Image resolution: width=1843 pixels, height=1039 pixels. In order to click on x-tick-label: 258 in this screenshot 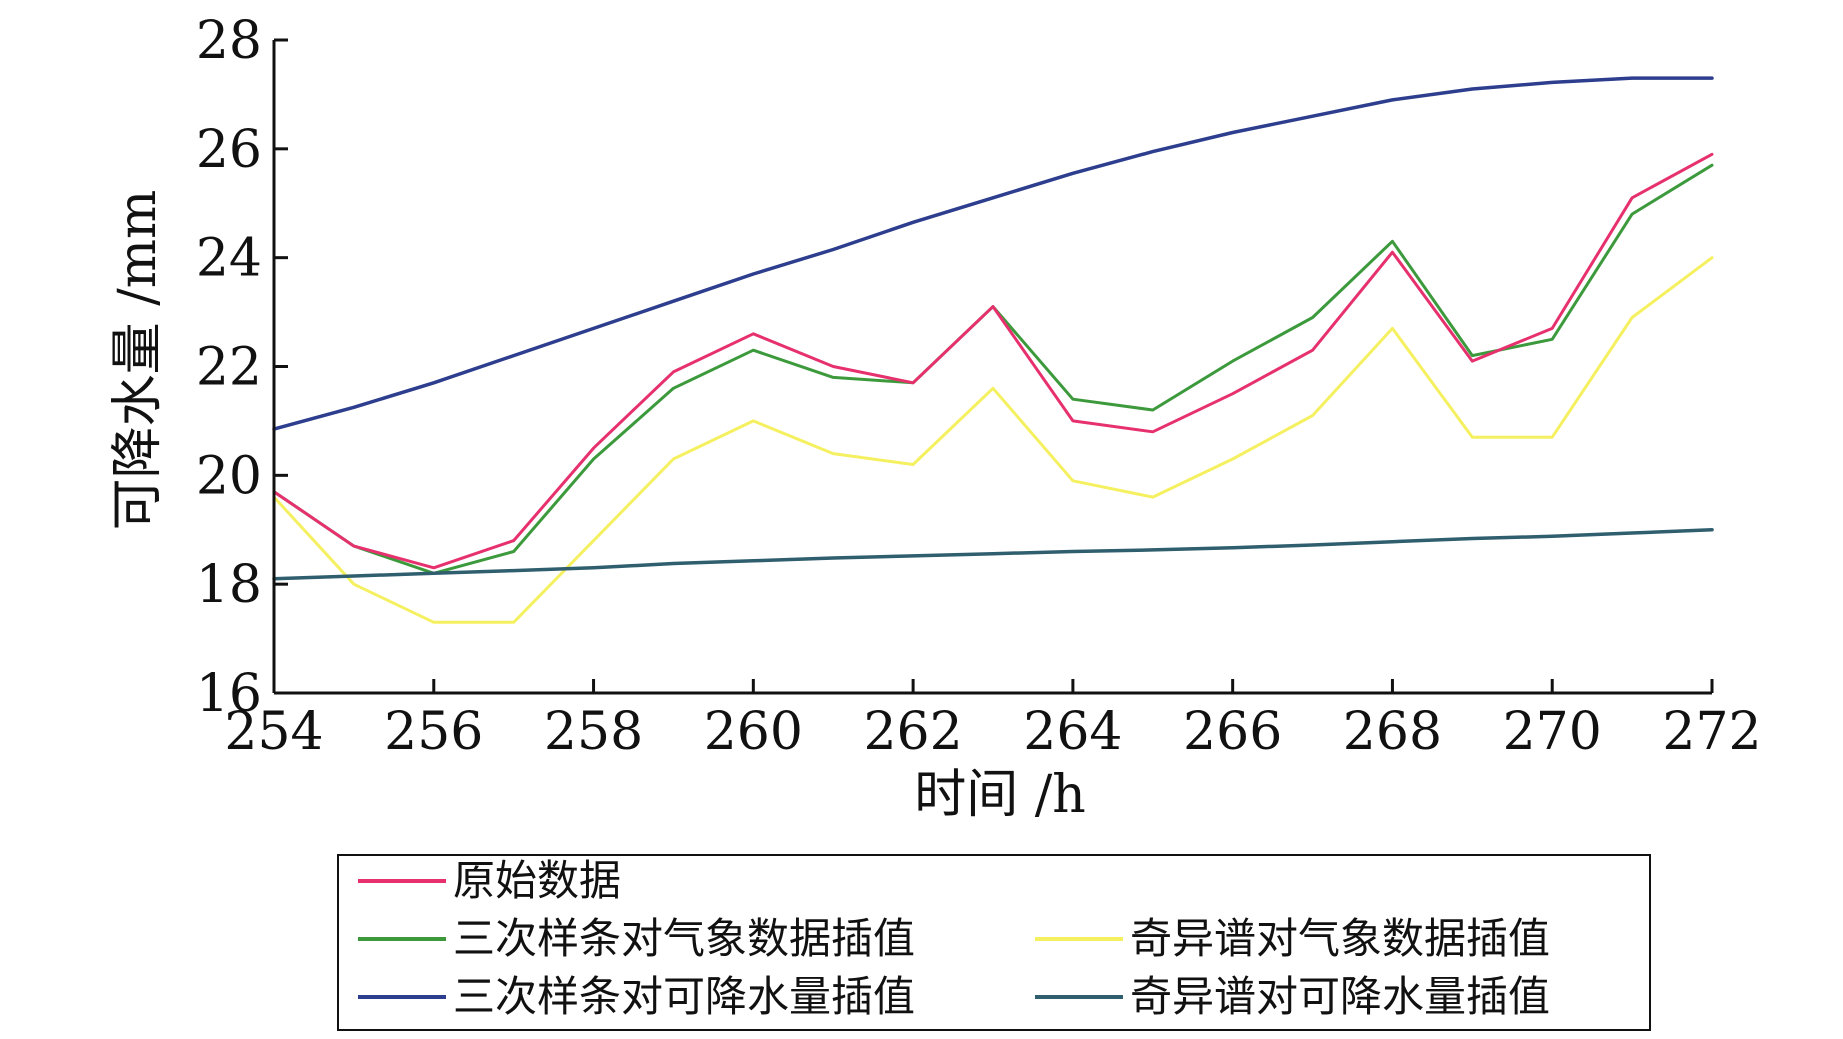, I will do `click(593, 732)`.